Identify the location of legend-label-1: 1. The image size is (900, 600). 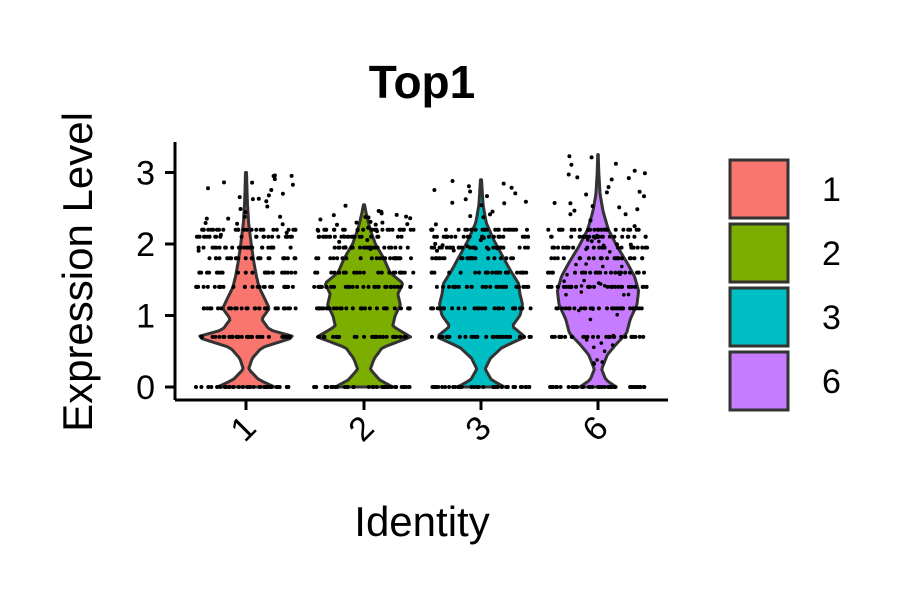
(831, 190).